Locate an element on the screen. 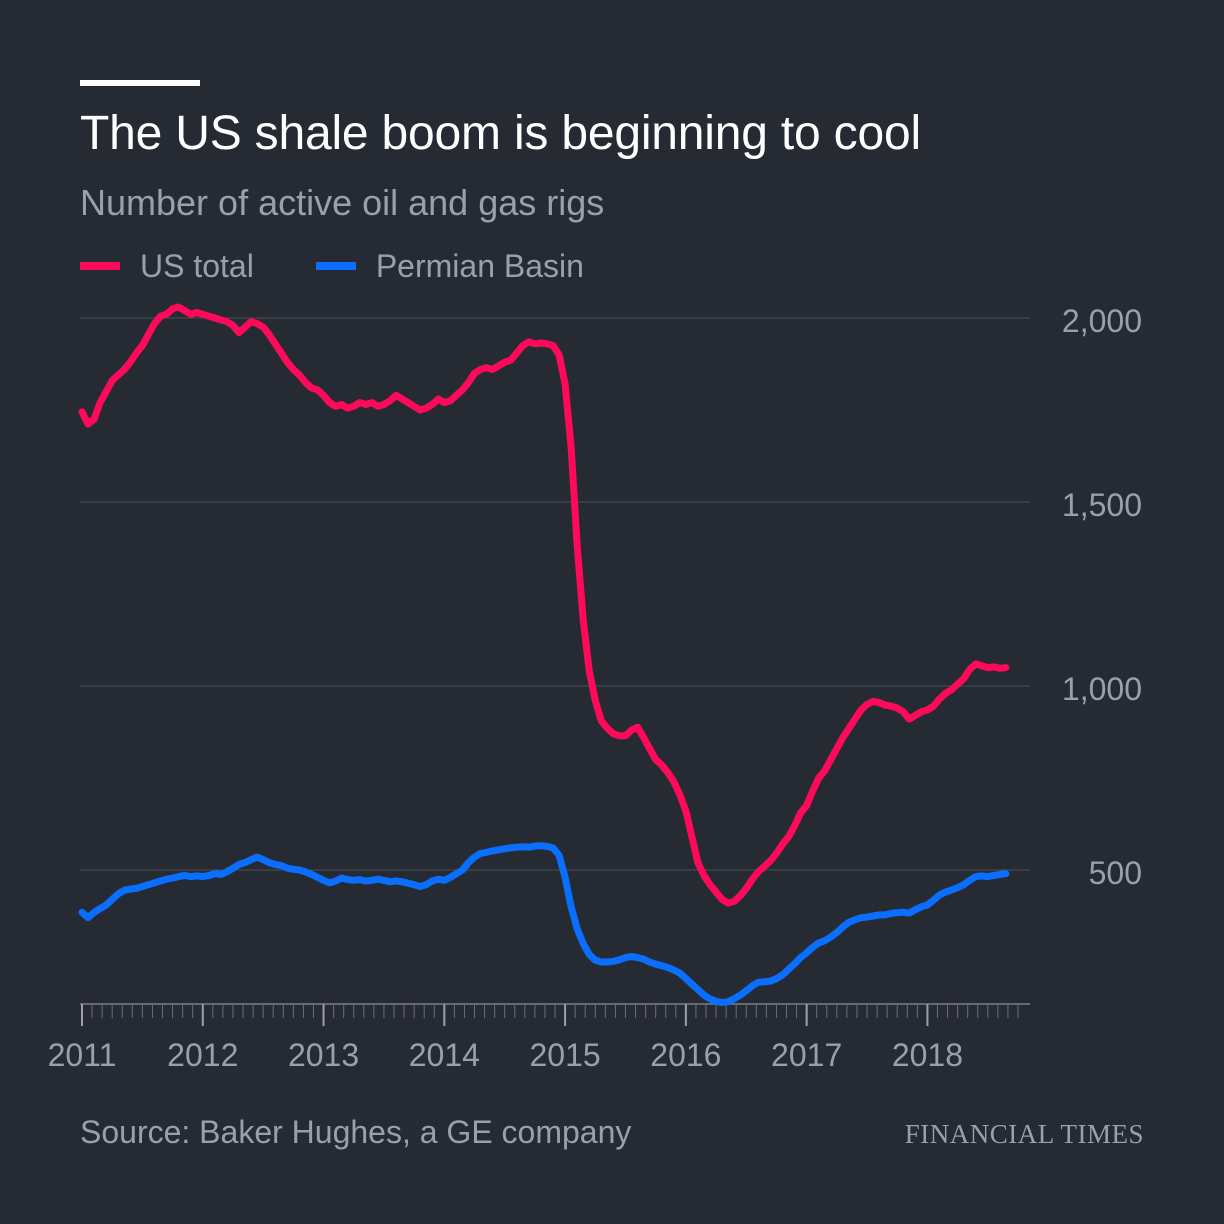  x-tick-label-2016: 2016 is located at coordinates (685, 1055).